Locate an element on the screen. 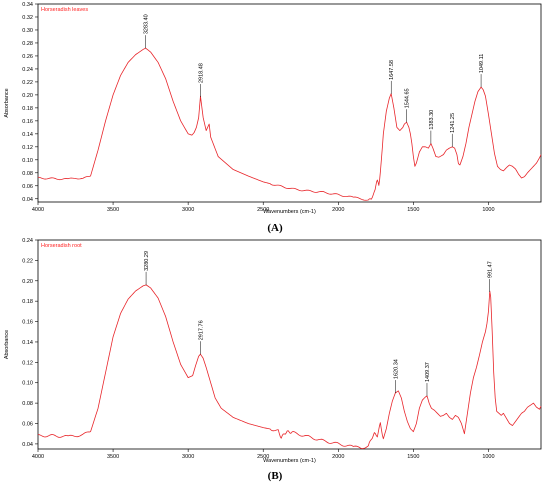 The image size is (550, 483). peak-label: 1049.11 is located at coordinates (482, 63).